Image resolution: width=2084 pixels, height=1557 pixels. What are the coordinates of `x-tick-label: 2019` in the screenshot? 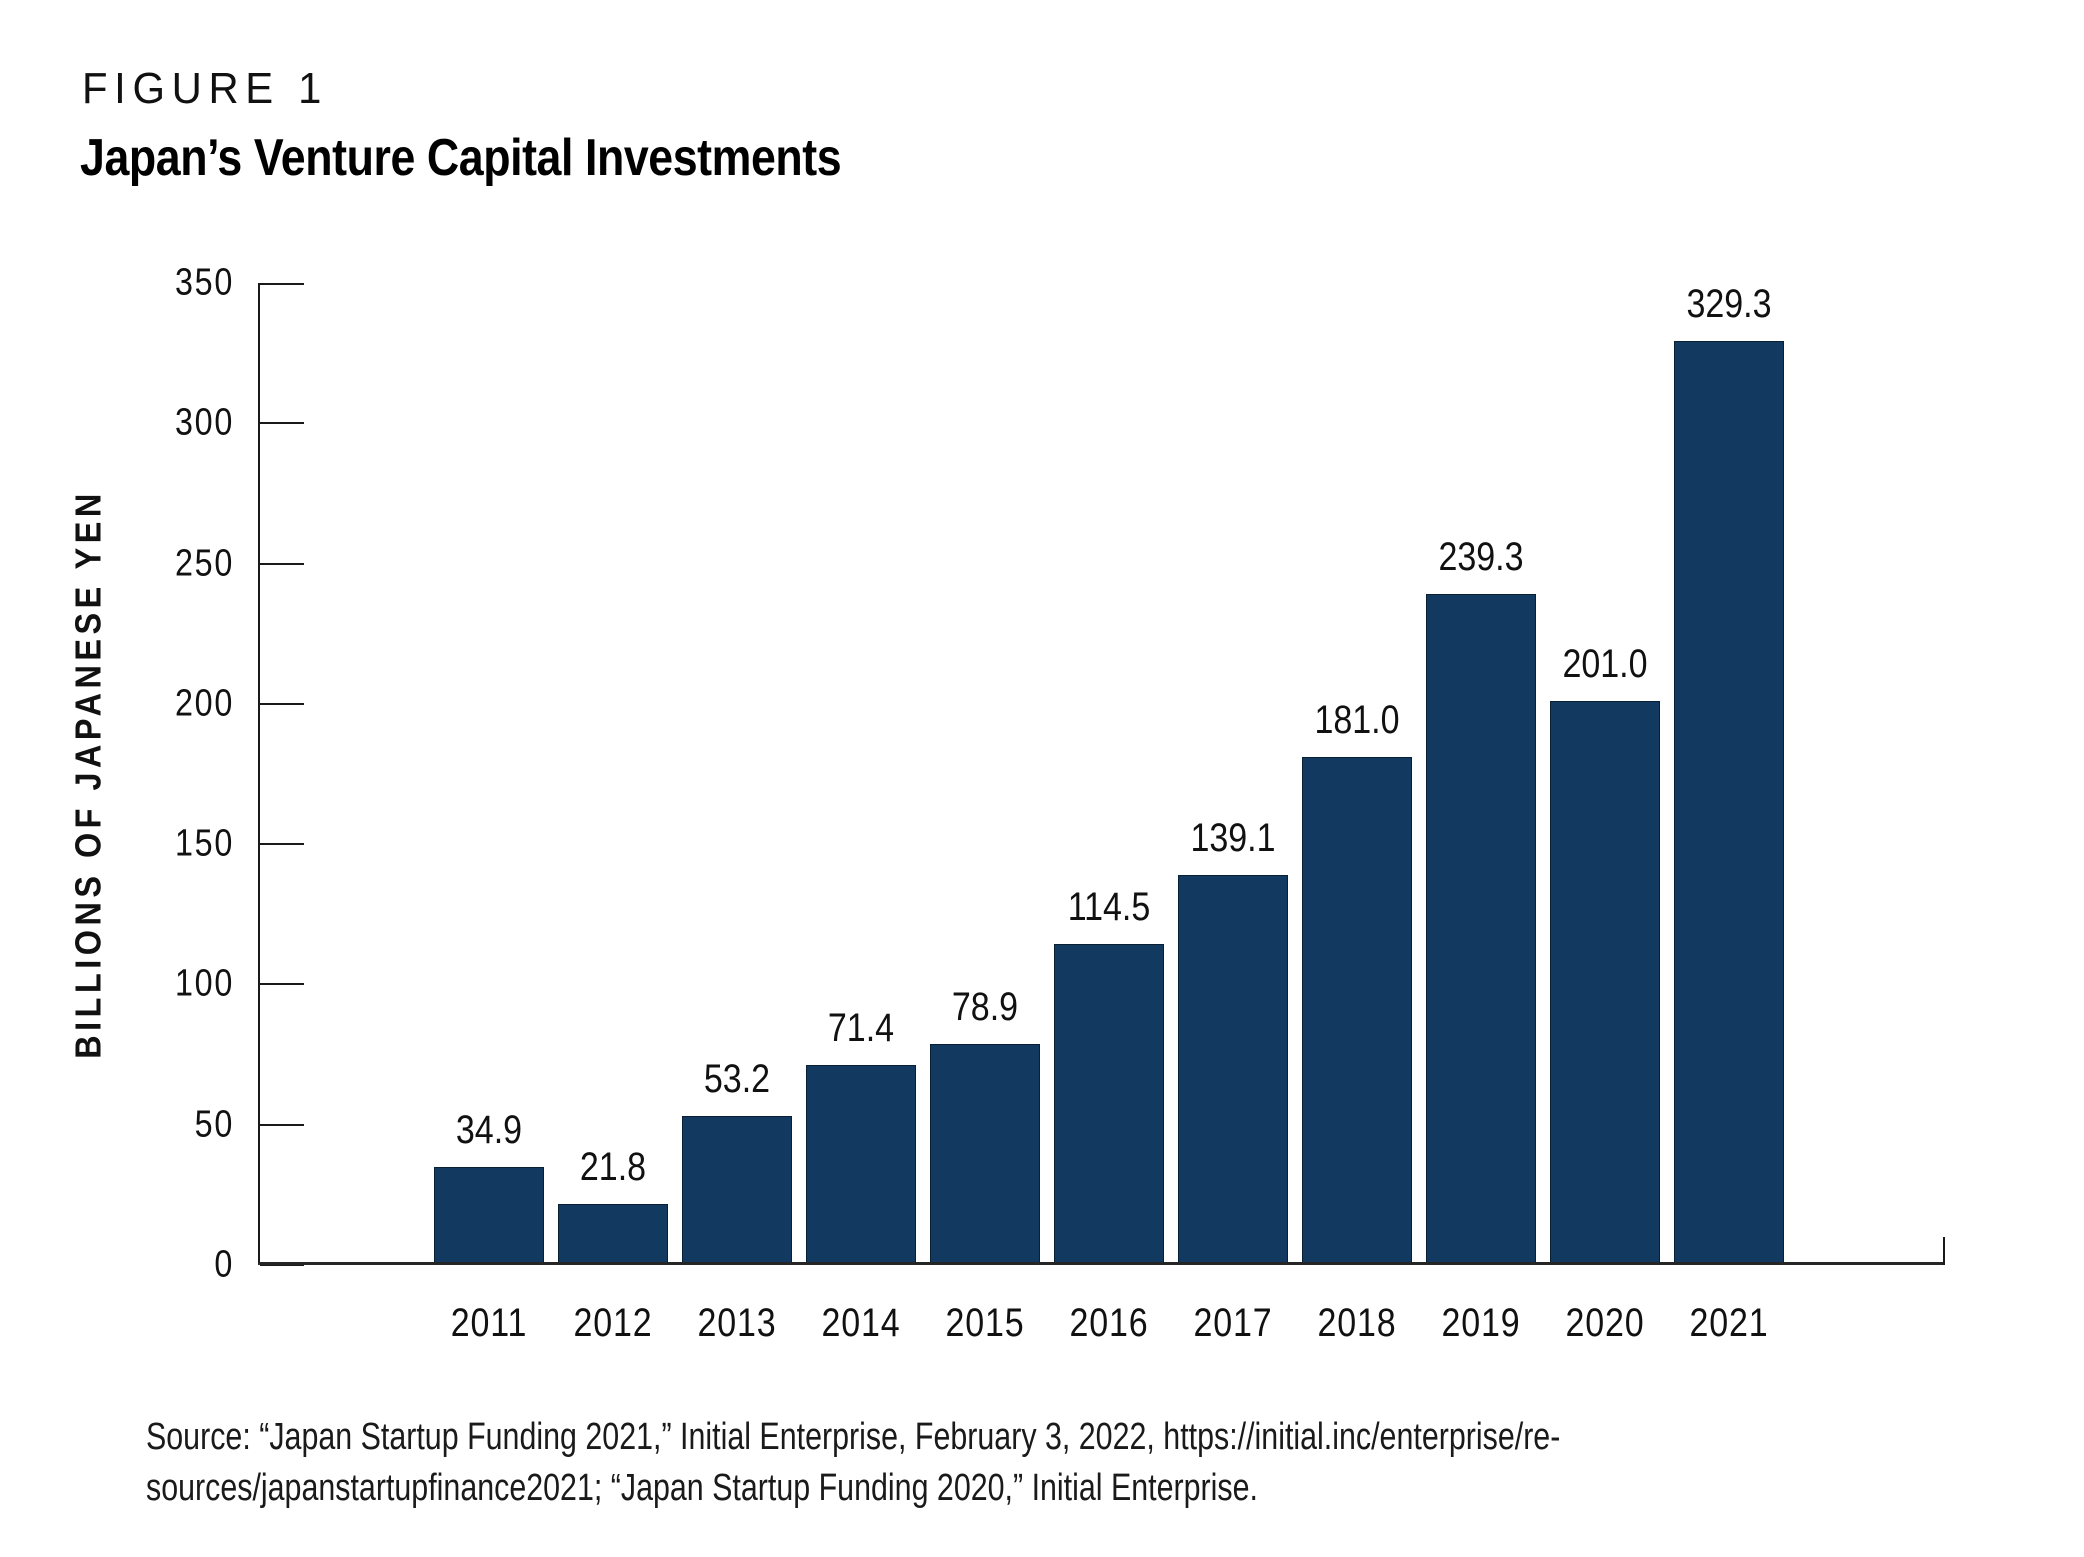 It's located at (1481, 1323).